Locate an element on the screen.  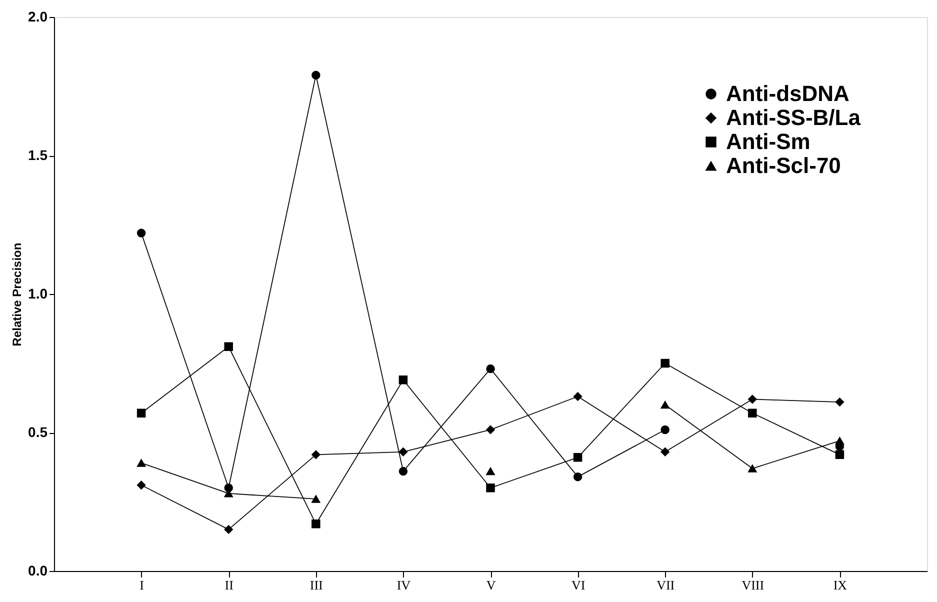
legend-label: Anti-dsDNA is located at coordinates (788, 93).